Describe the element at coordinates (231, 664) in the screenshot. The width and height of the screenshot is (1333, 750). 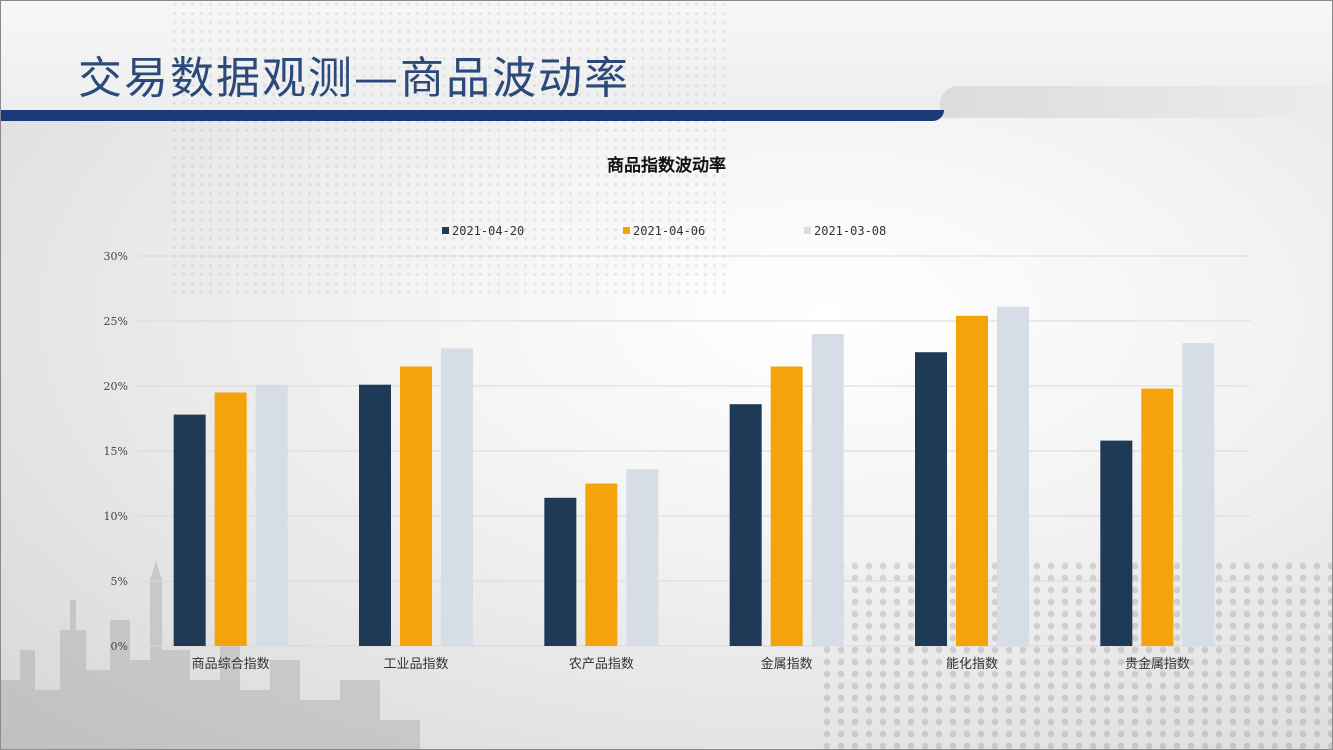
I see `x-tick-label: 商品综合指数` at that location.